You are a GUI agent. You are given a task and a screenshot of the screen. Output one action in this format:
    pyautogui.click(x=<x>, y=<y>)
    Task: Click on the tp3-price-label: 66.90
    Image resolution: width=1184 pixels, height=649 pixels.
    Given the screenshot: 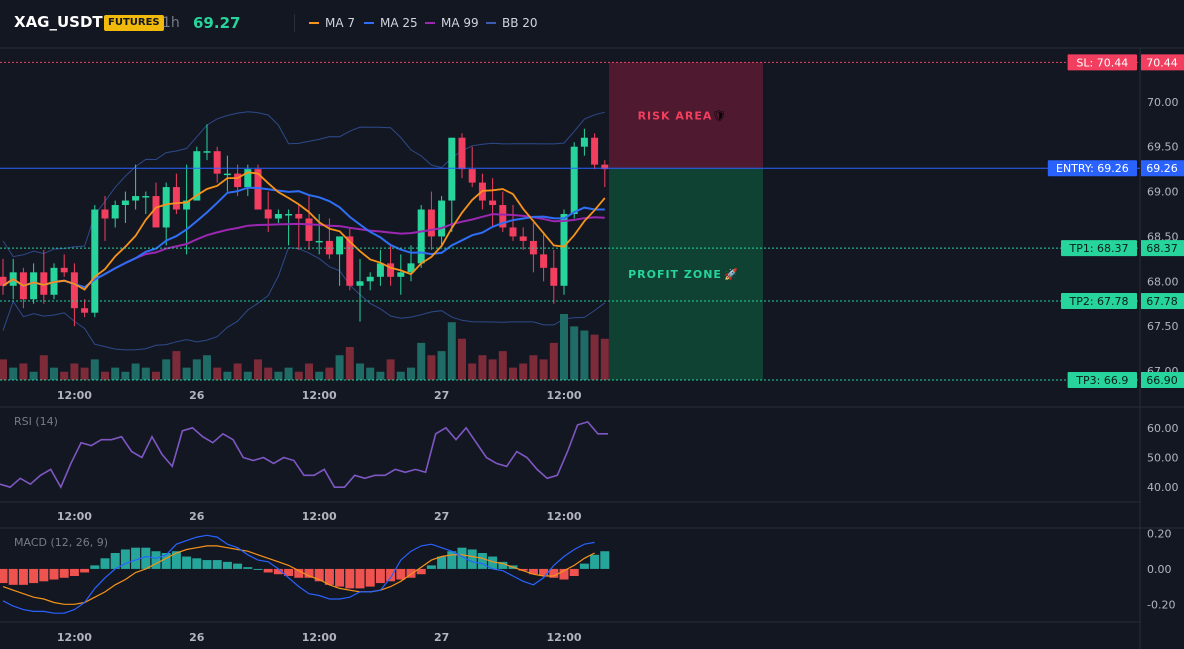 What is the action you would take?
    pyautogui.click(x=1162, y=380)
    